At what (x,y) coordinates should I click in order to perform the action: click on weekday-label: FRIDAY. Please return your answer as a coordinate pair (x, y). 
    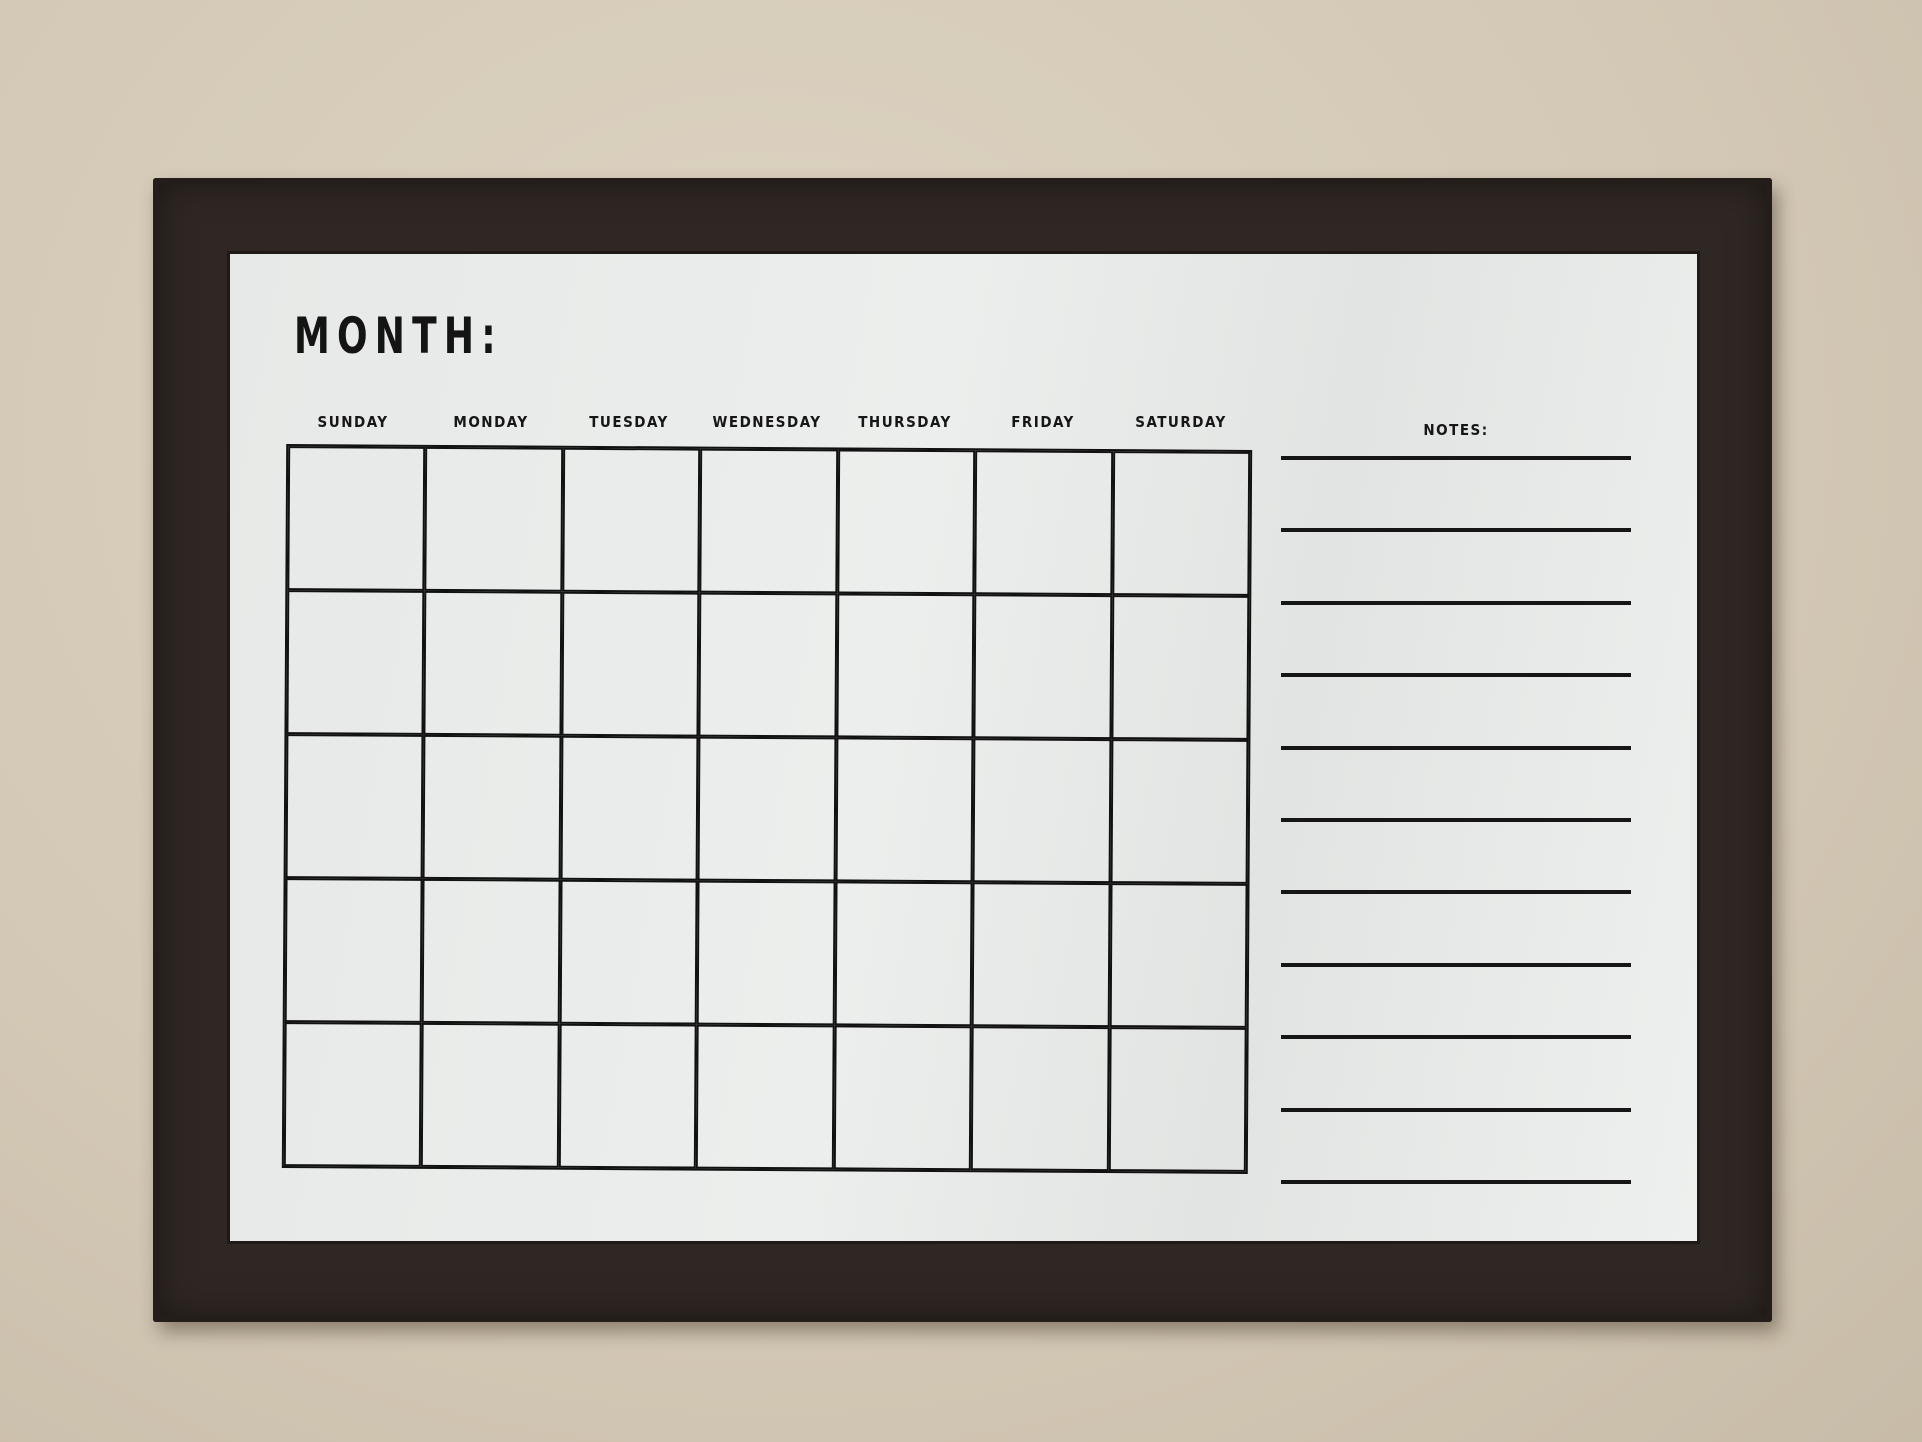
    Looking at the image, I should click on (1043, 422).